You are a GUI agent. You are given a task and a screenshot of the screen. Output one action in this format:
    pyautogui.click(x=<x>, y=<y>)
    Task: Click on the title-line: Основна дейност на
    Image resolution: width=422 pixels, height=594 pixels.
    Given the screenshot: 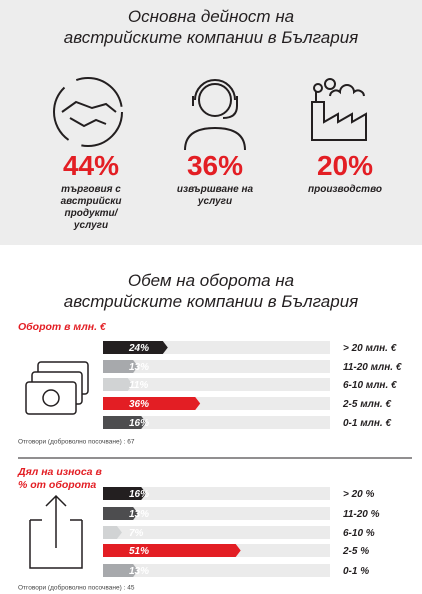 What is the action you would take?
    pyautogui.click(x=211, y=16)
    